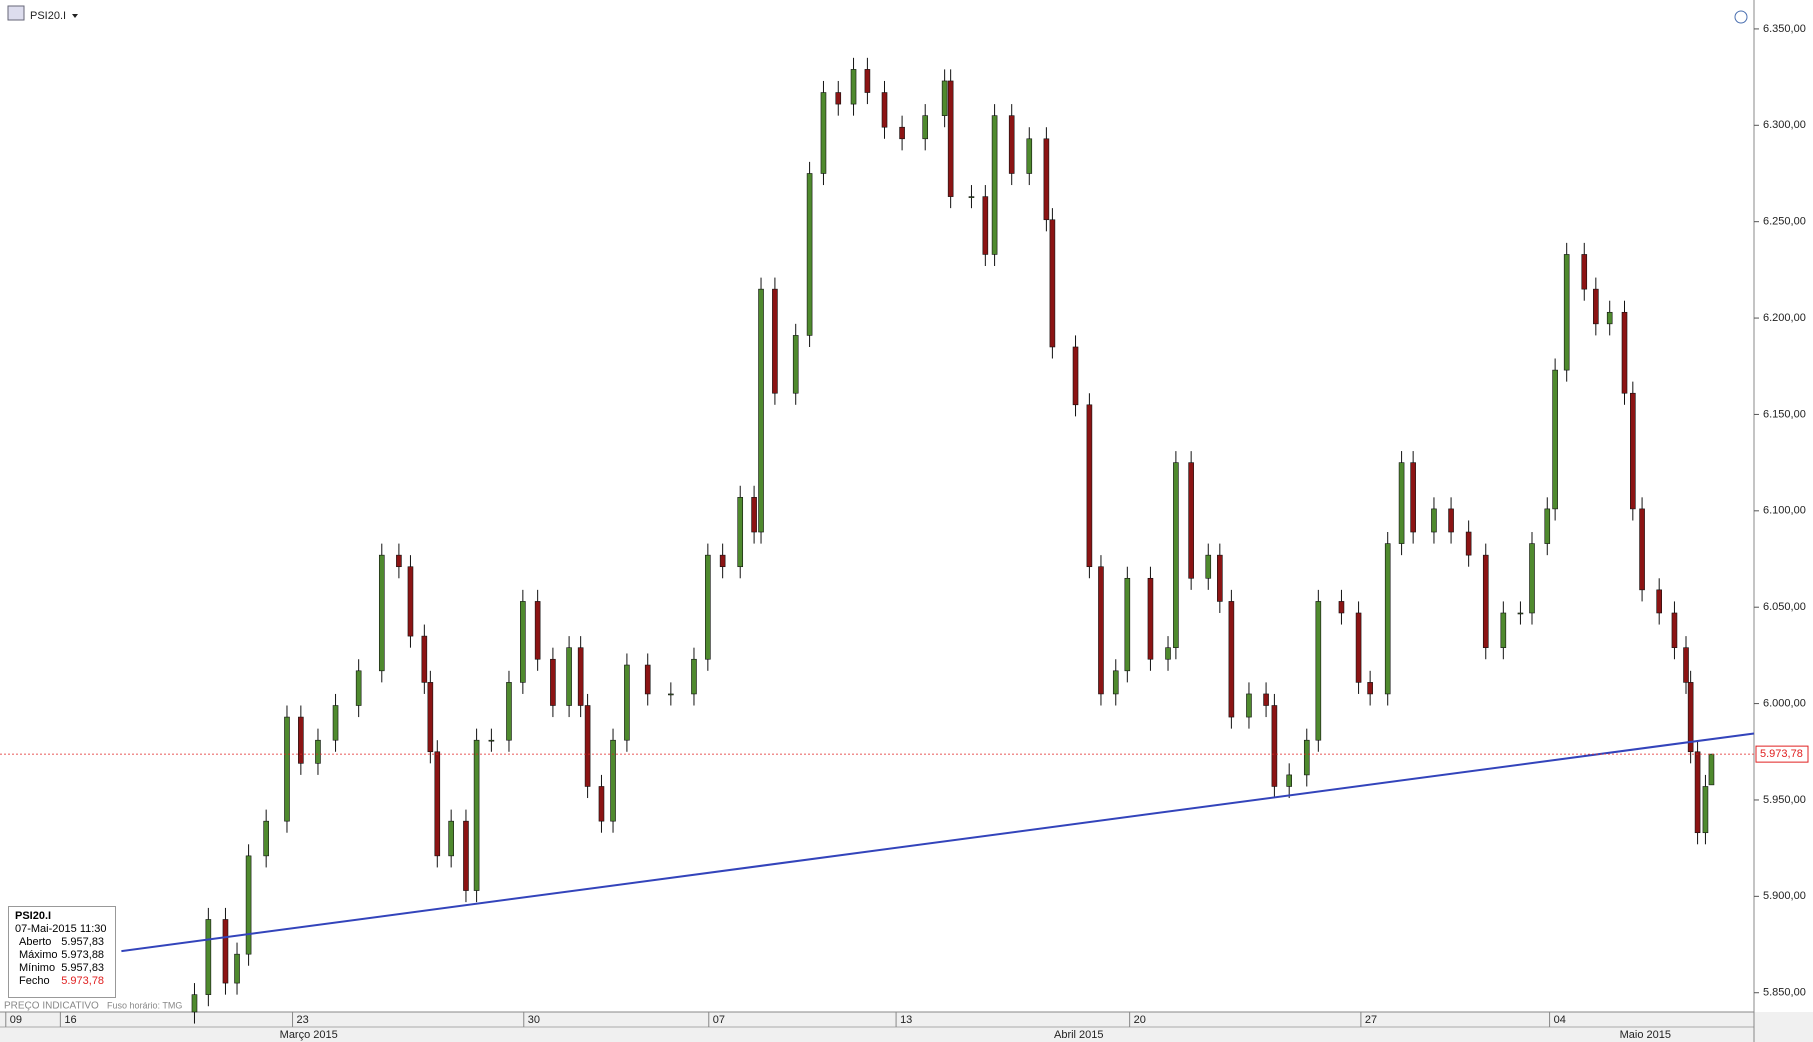  What do you see at coordinates (83, 955) in the screenshot?
I see `info-value: 5.973,88` at bounding box center [83, 955].